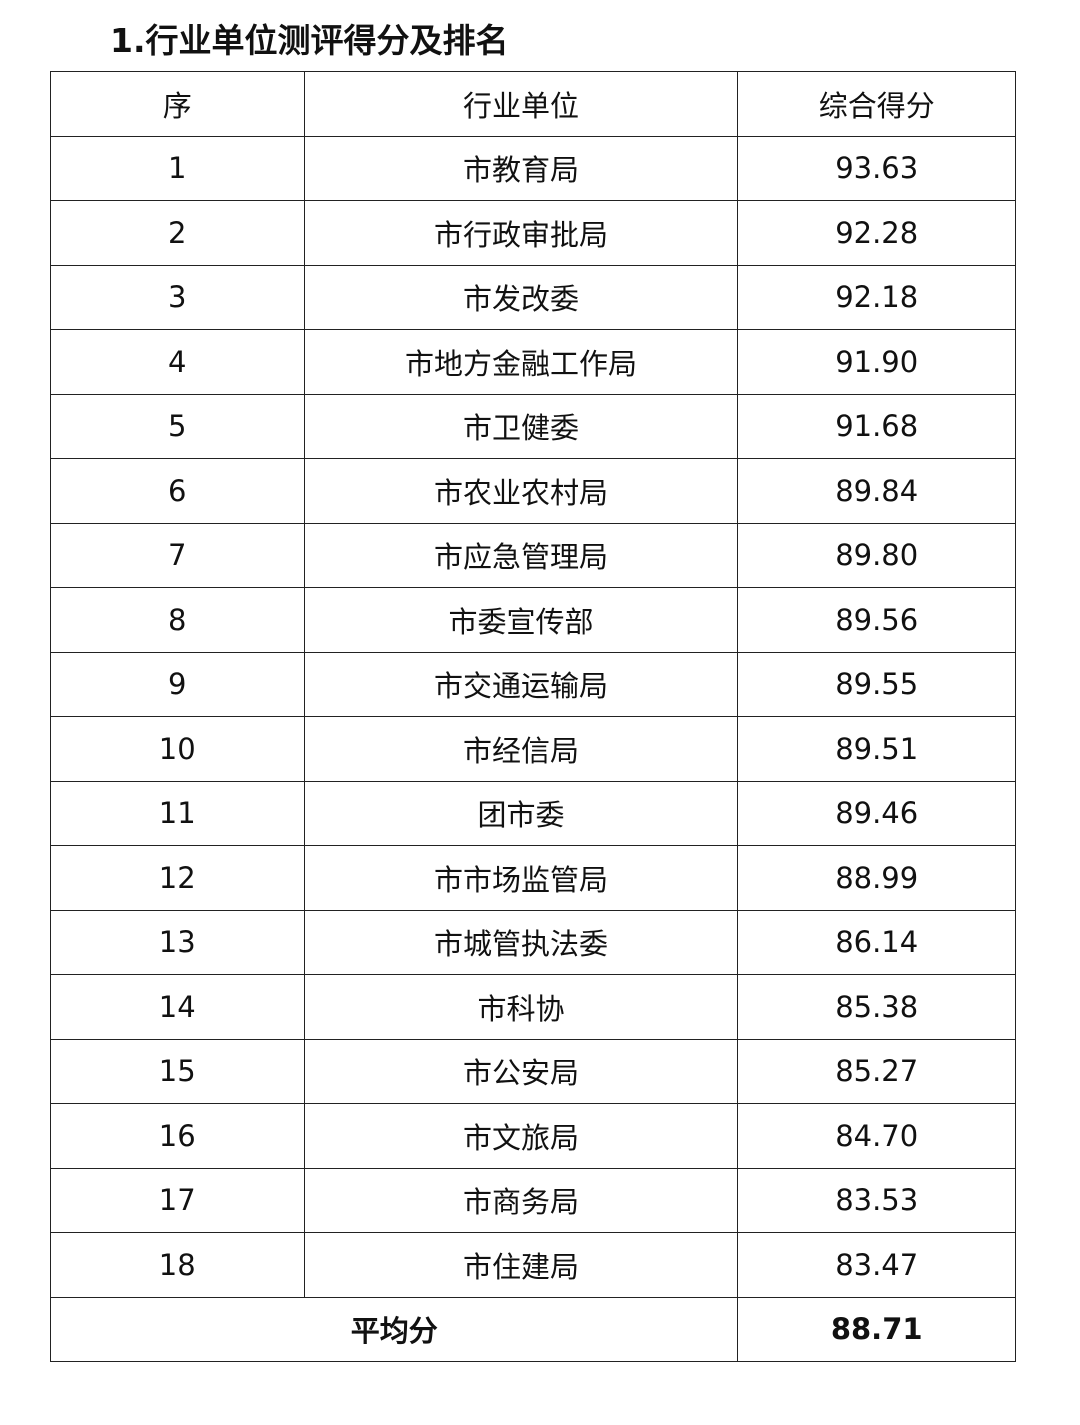 The width and height of the screenshot is (1080, 1425). I want to click on table-row: 2 市行政审批局 92.28, so click(533, 233).